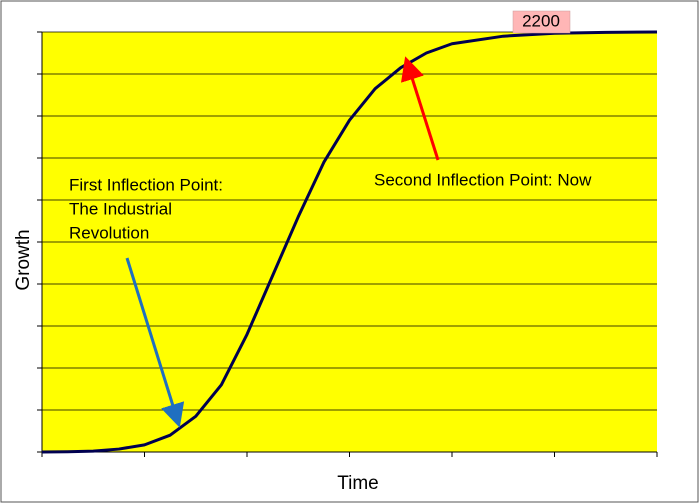 This screenshot has height=504, width=700. Describe the element at coordinates (358, 483) in the screenshot. I see `x-axis-label: Time` at that location.